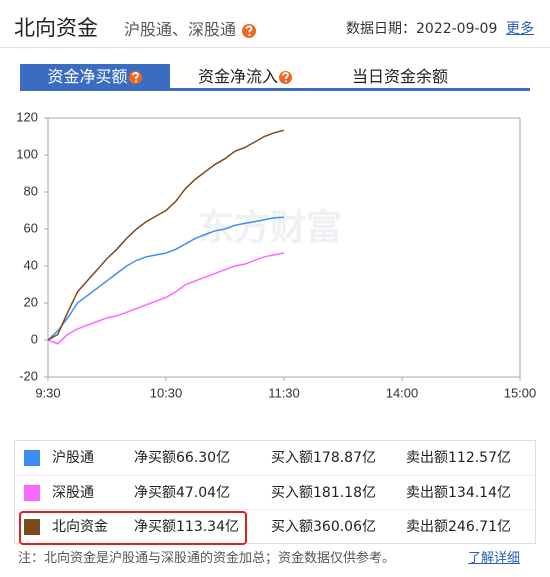 This screenshot has height=577, width=550. What do you see at coordinates (275, 89) in the screenshot?
I see `tab-underline` at bounding box center [275, 89].